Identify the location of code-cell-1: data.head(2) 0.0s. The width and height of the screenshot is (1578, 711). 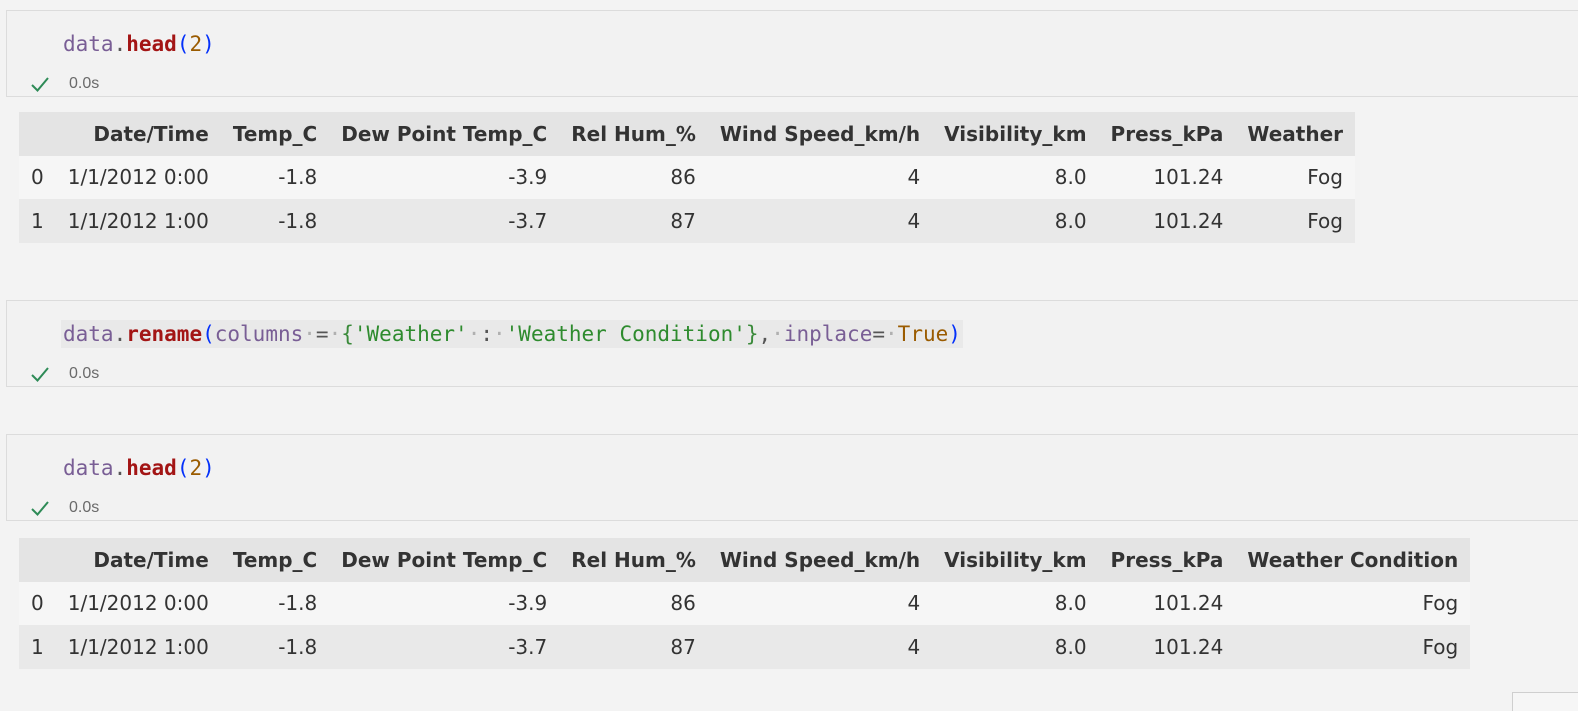
(792, 53).